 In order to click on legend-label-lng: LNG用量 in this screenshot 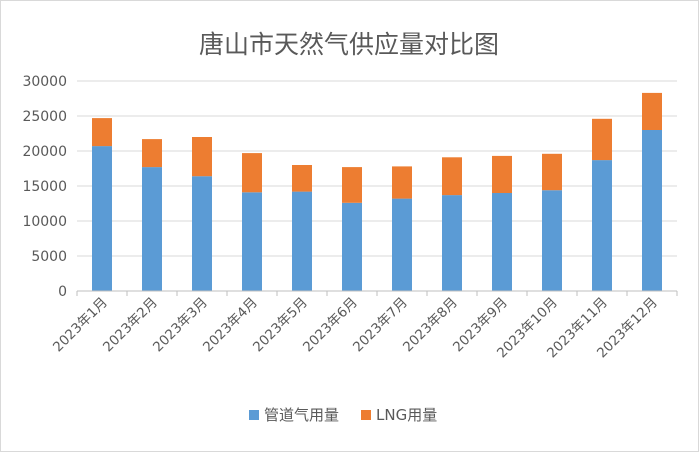, I will do `click(406, 415)`.